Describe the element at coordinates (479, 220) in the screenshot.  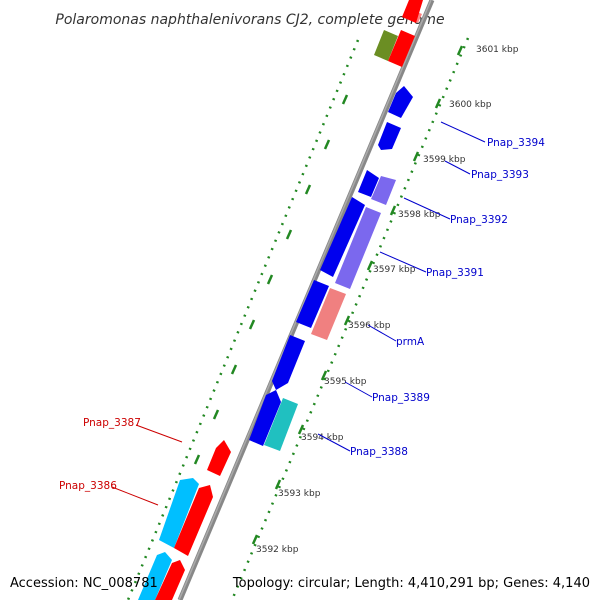
I see `gene-label: Pnap_3392` at that location.